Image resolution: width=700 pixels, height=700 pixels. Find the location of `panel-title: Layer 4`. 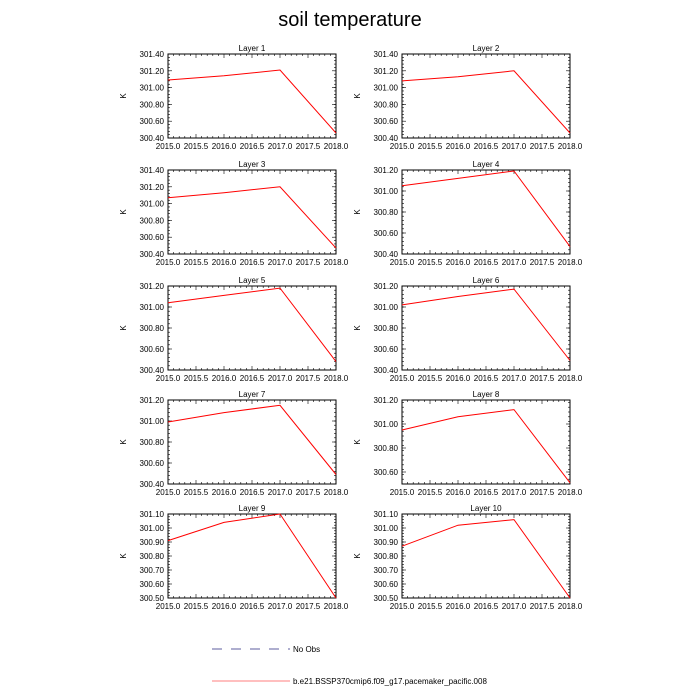

panel-title: Layer 4 is located at coordinates (486, 164).